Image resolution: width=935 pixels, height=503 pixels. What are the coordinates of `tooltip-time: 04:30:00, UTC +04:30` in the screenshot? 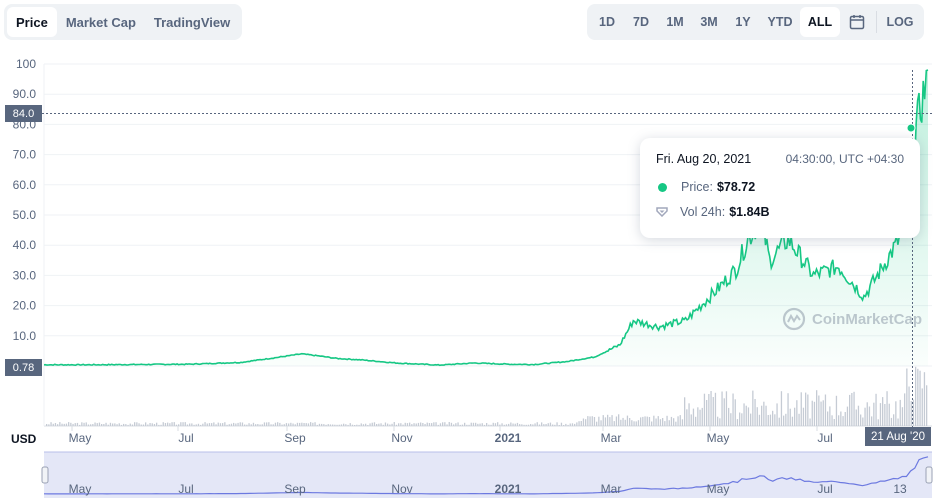 It's located at (844, 159).